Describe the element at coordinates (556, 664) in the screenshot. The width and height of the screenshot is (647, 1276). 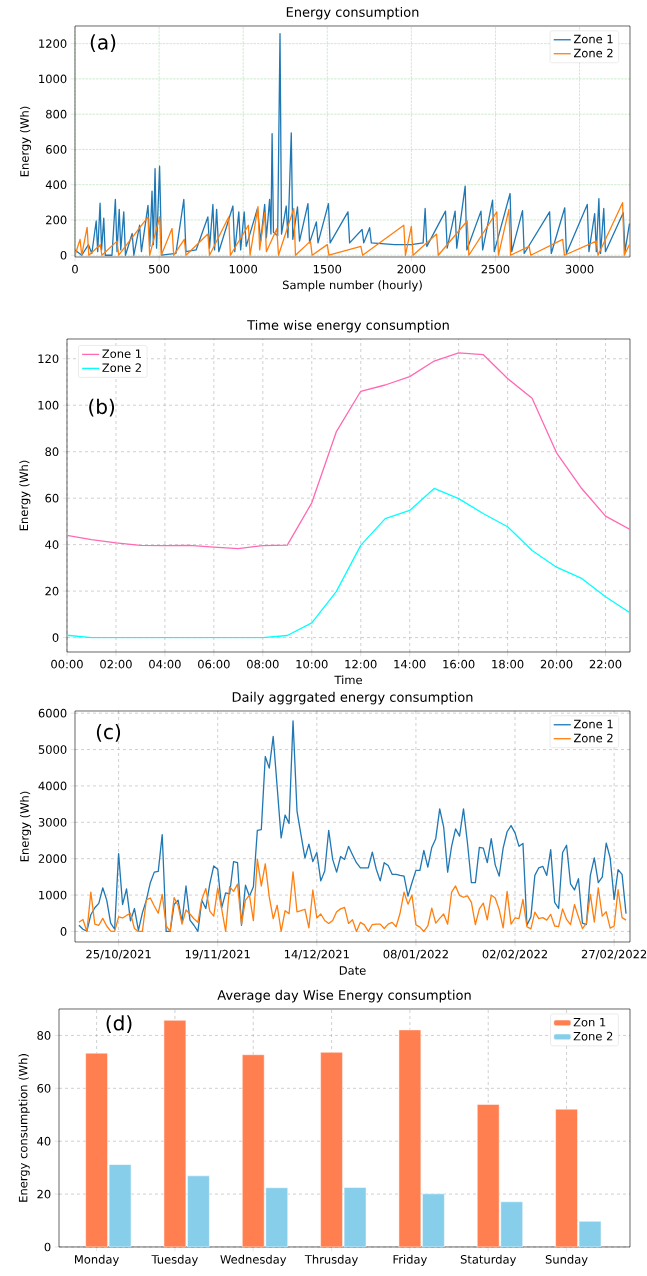
I see `x-tick-label: 20:00` at that location.